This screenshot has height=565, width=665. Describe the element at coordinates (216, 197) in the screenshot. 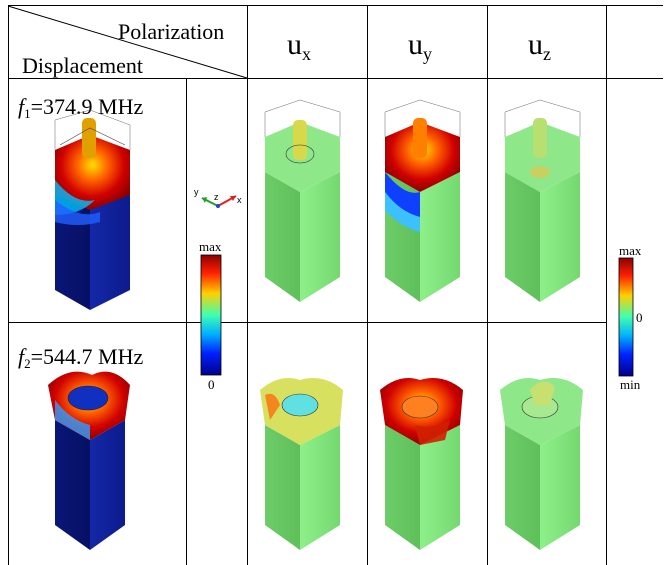

I see `triad-z-label: z` at that location.